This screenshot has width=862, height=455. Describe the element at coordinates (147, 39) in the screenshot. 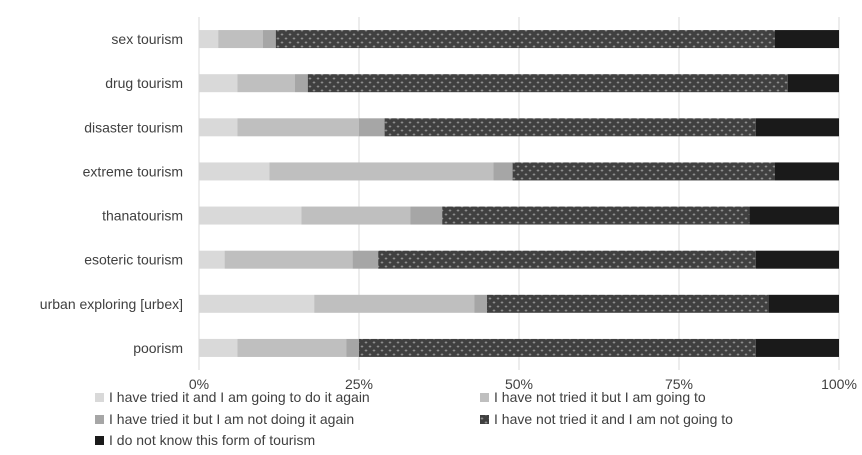

I see `category-label: sex tourism` at that location.